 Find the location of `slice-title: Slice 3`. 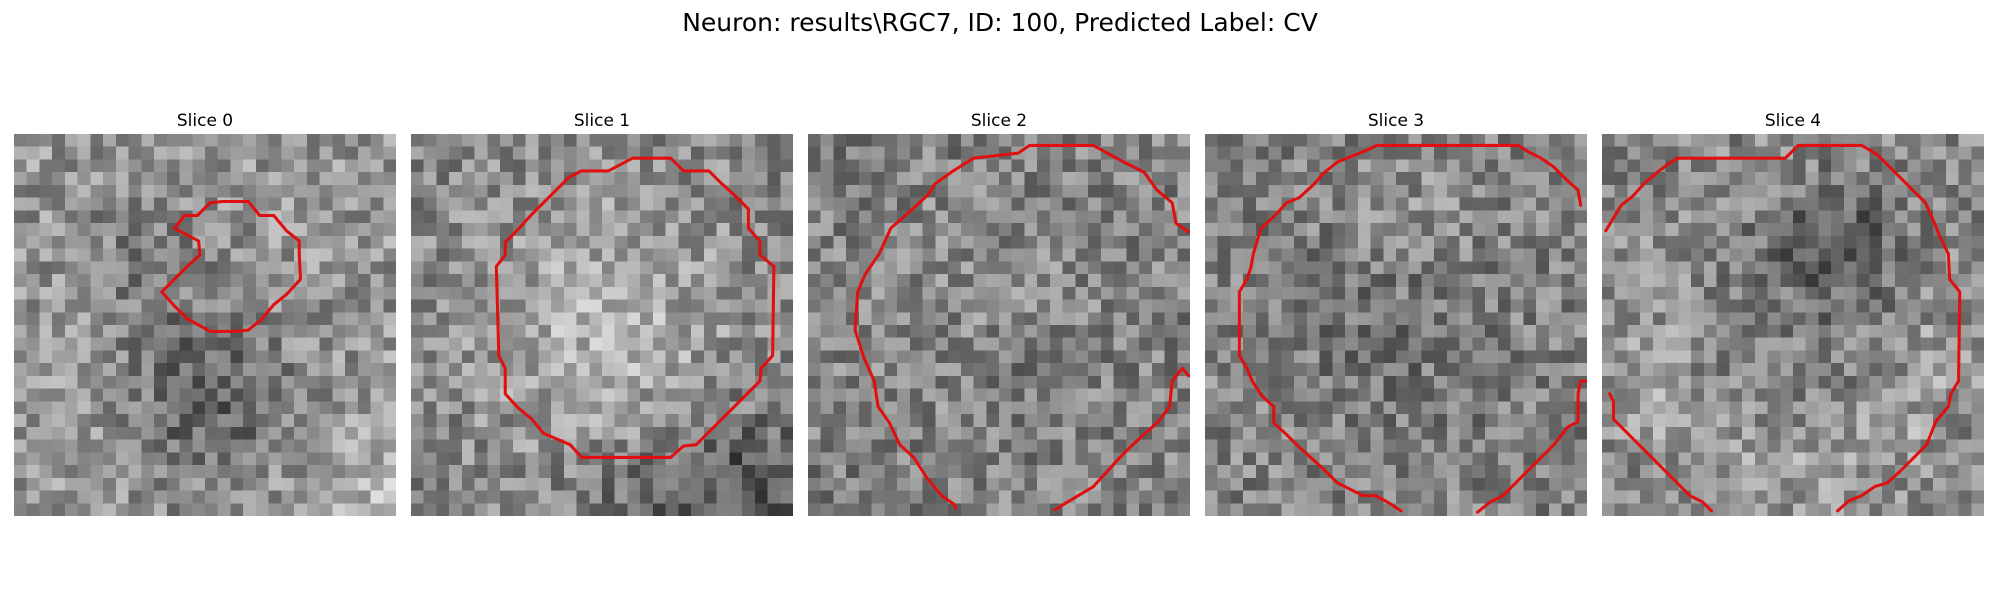

slice-title: Slice 3 is located at coordinates (1396, 121).